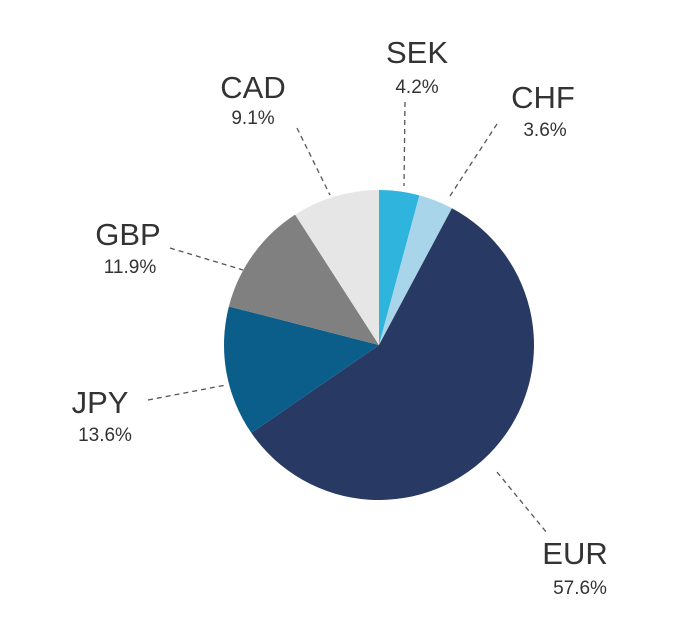 The height and width of the screenshot is (624, 690). I want to click on slice-value-label: 13.6%, so click(105, 435).